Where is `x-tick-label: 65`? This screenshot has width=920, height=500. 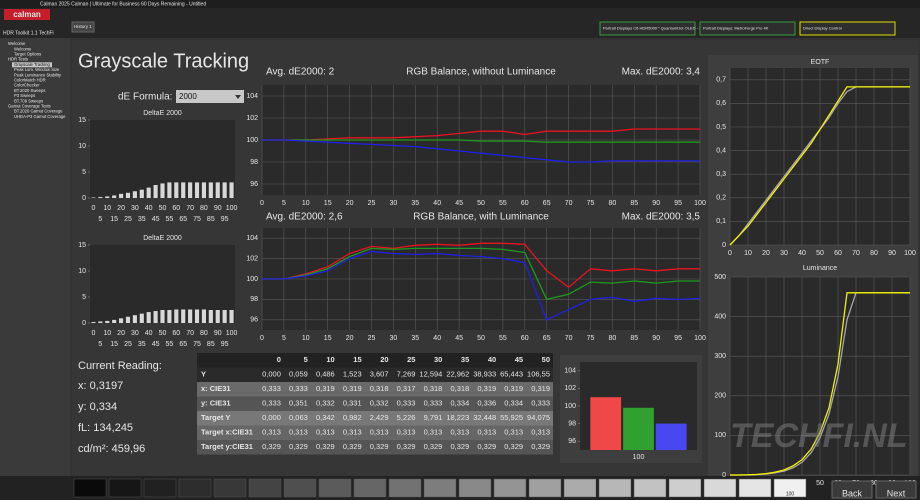
x-tick-label: 65 is located at coordinates (183, 219).